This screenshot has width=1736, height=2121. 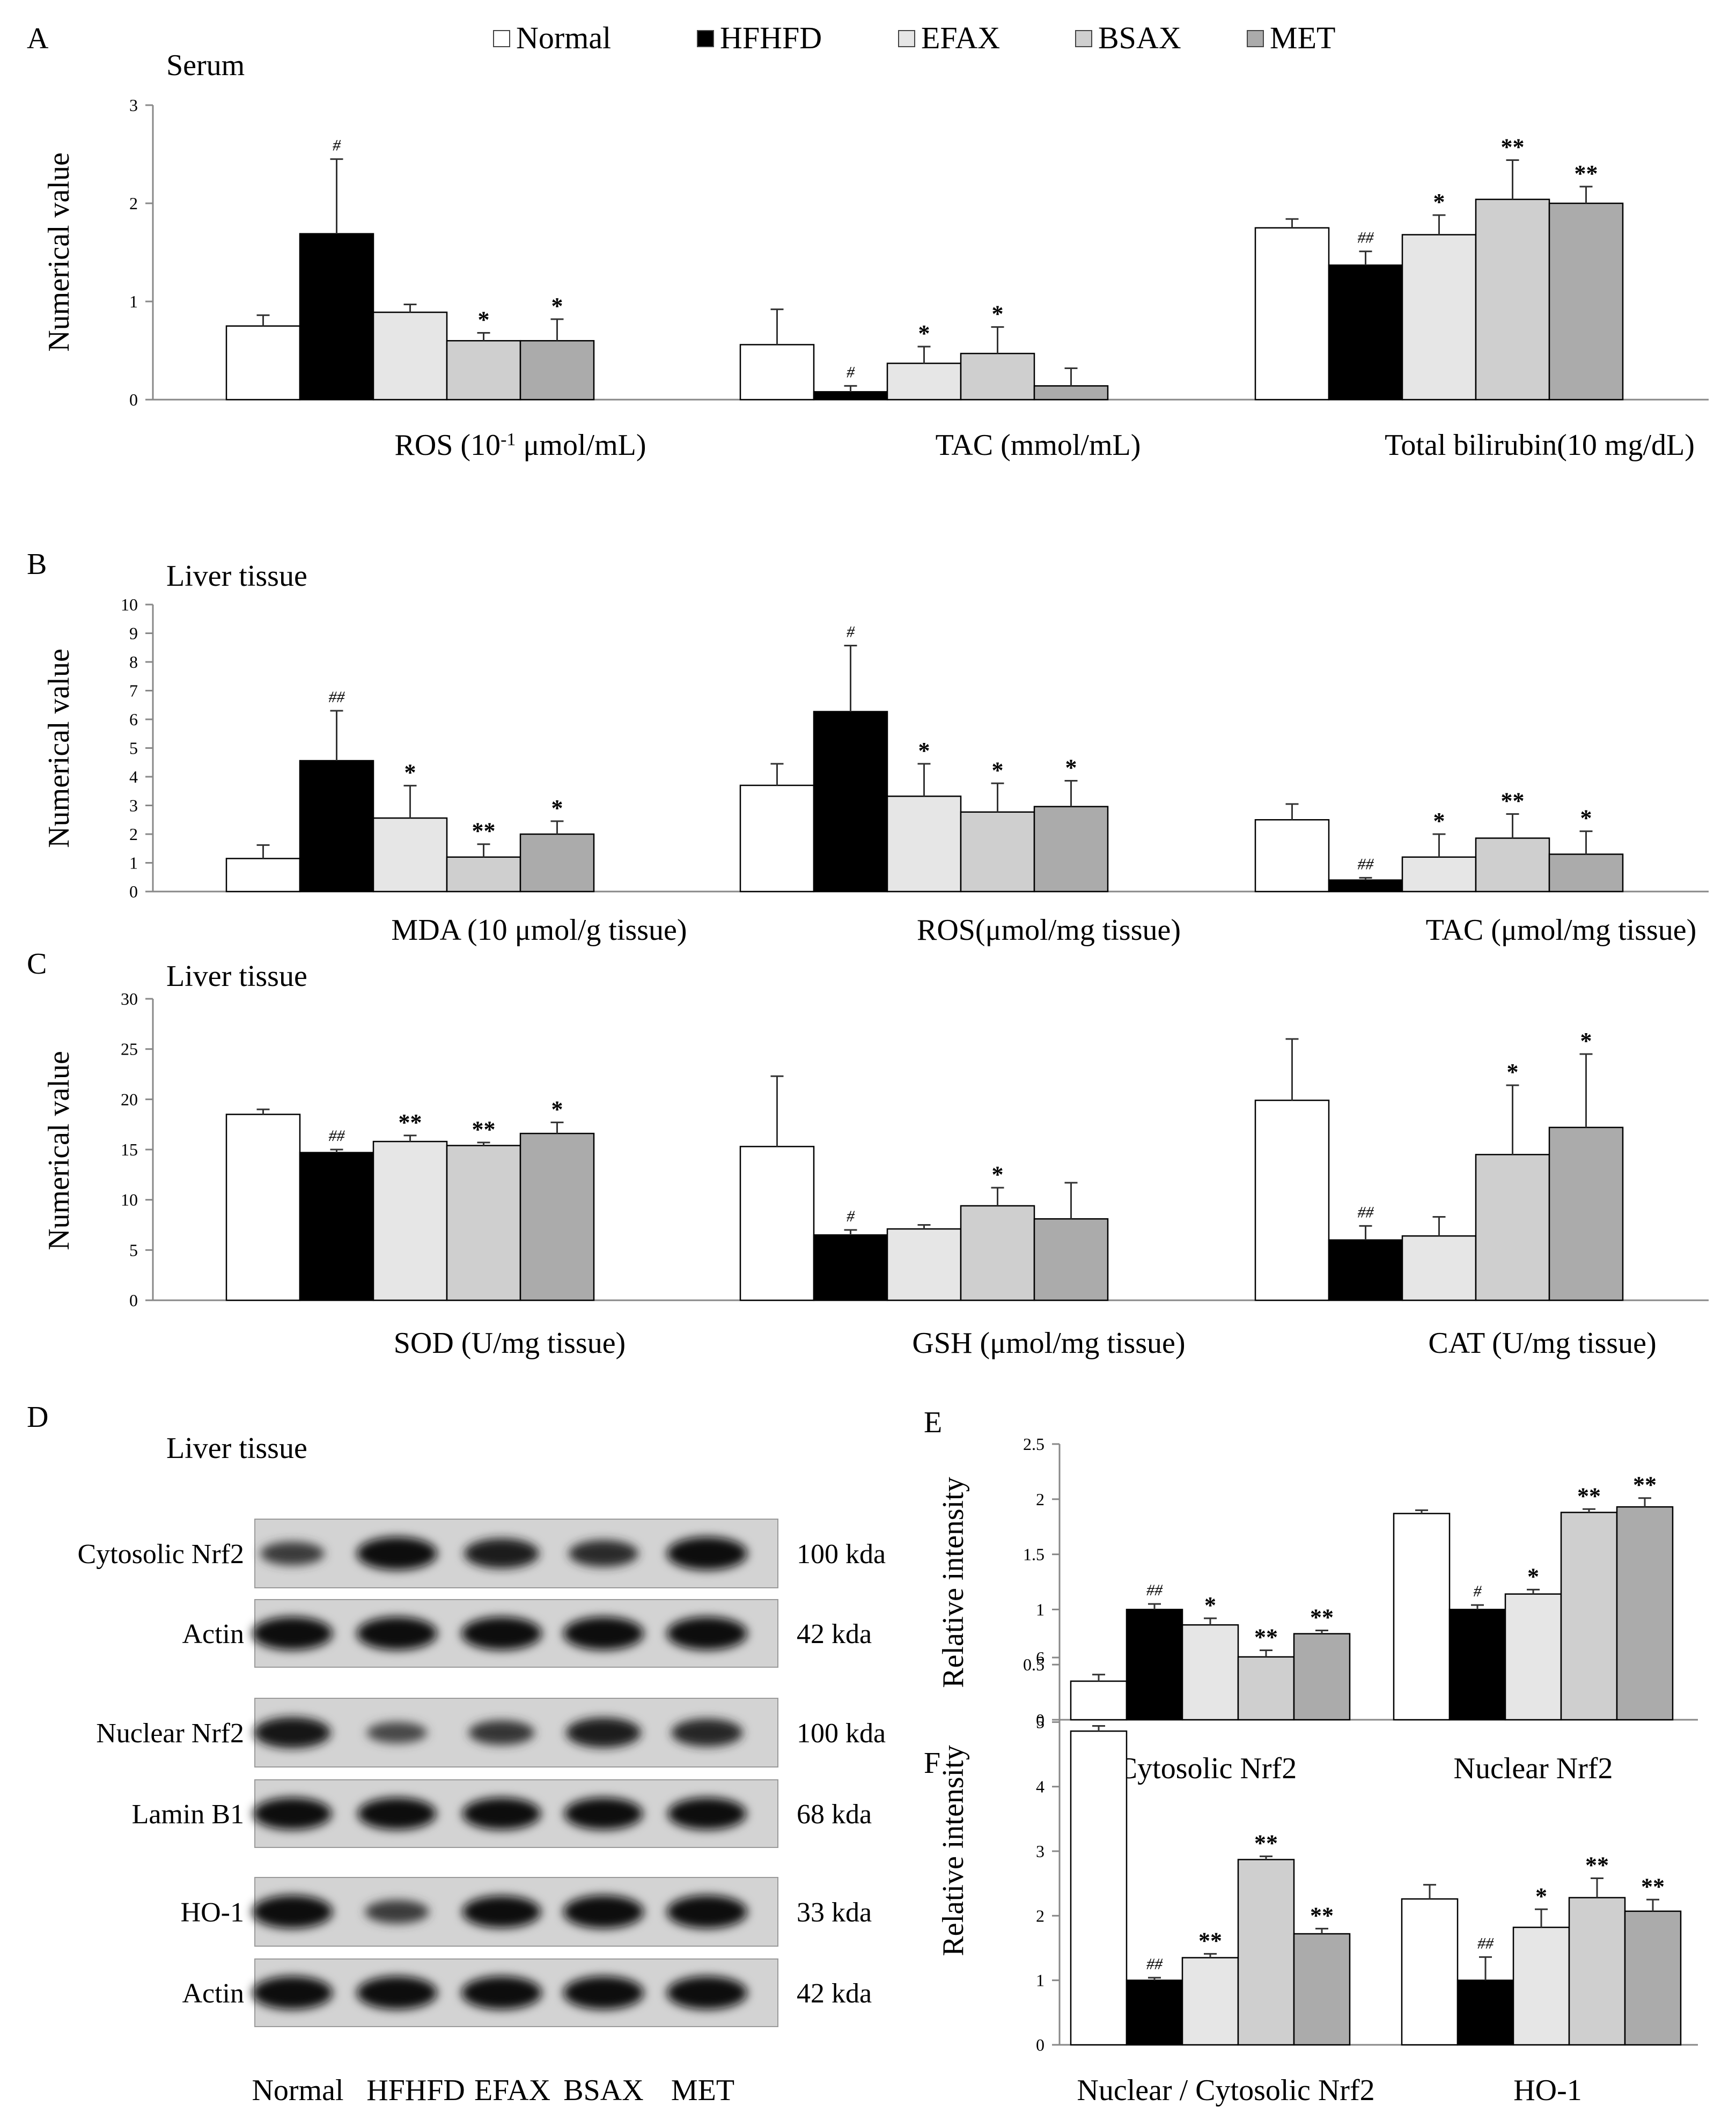 What do you see at coordinates (906, 38) in the screenshot?
I see `legend-swatch-efax` at bounding box center [906, 38].